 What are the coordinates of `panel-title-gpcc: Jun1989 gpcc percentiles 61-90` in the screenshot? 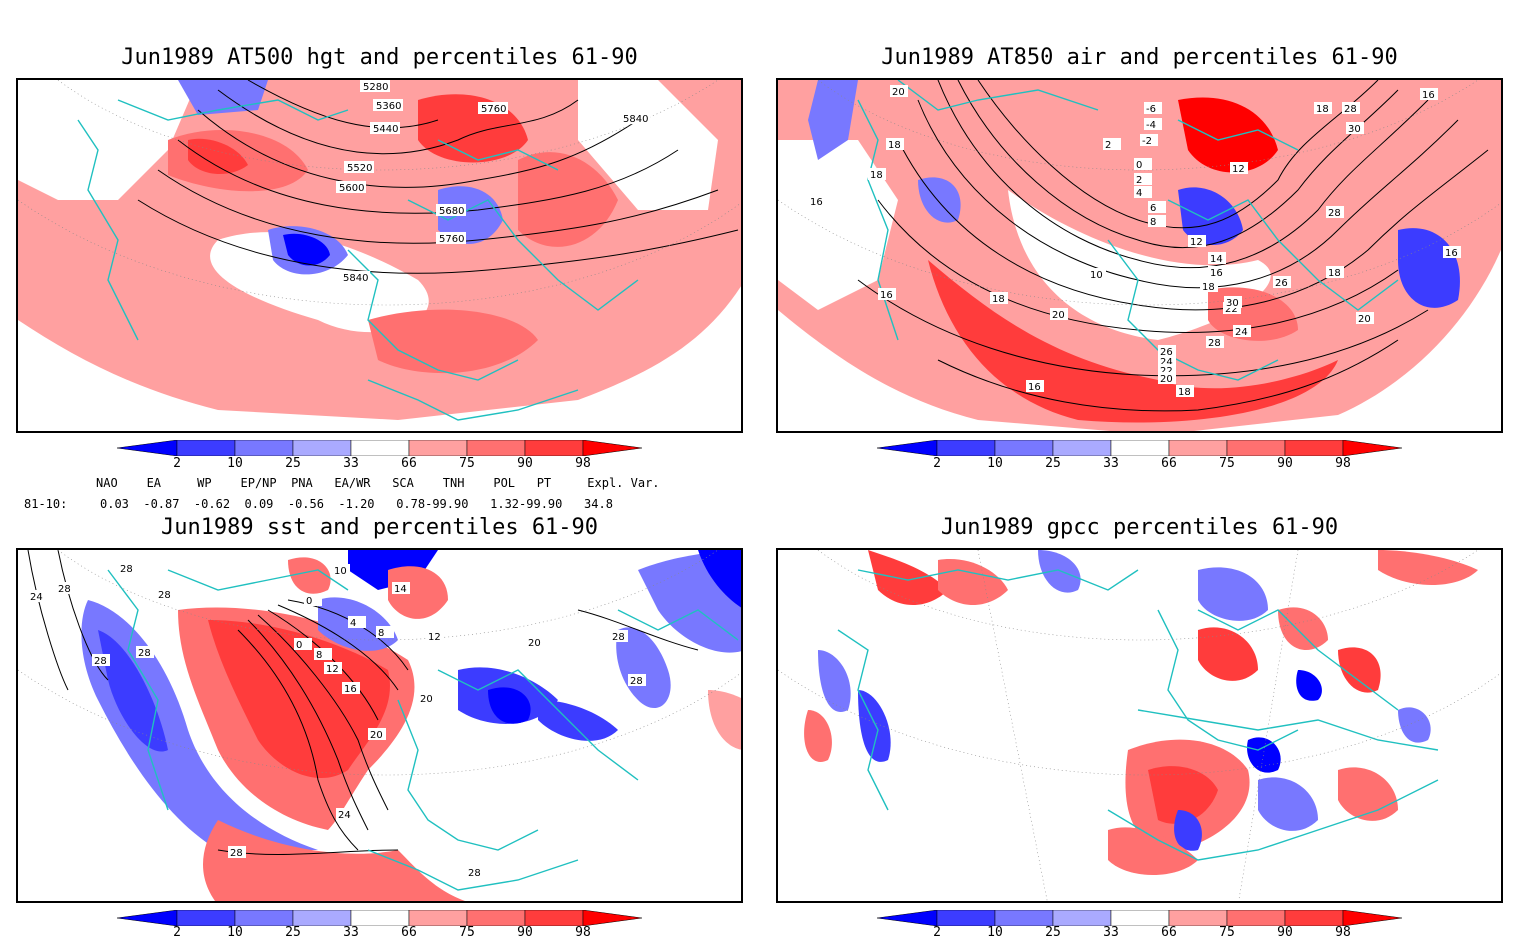 It's located at (1139, 527).